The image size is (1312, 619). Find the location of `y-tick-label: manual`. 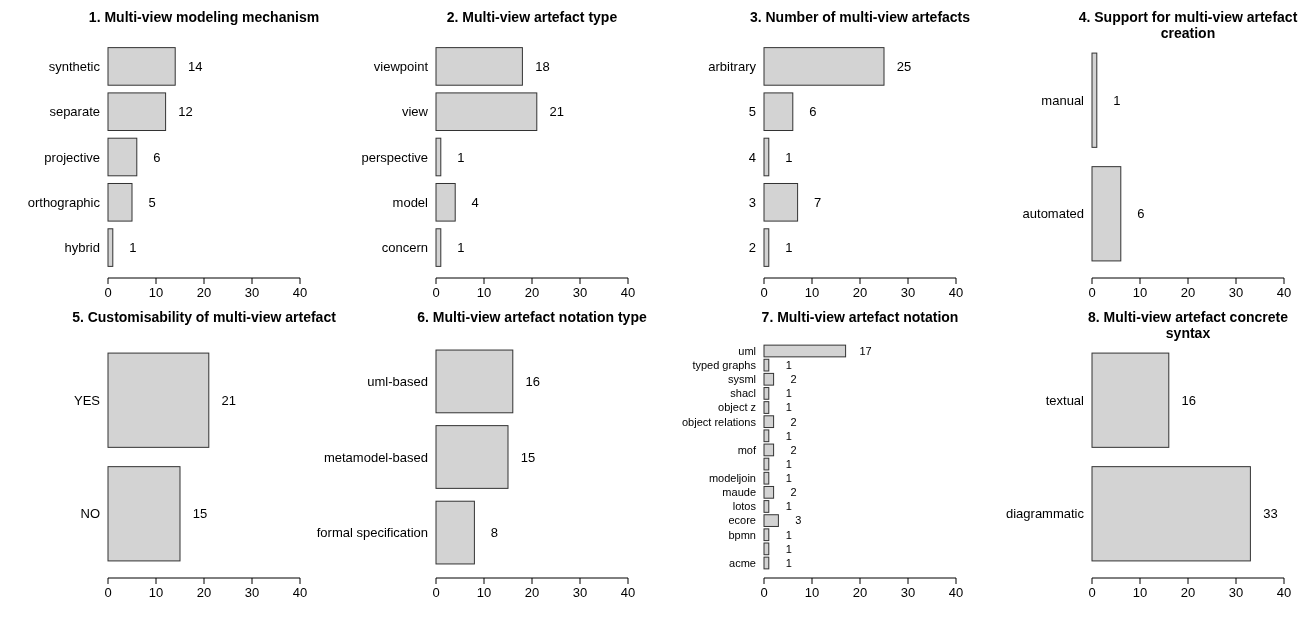

y-tick-label: manual is located at coordinates (1063, 100).